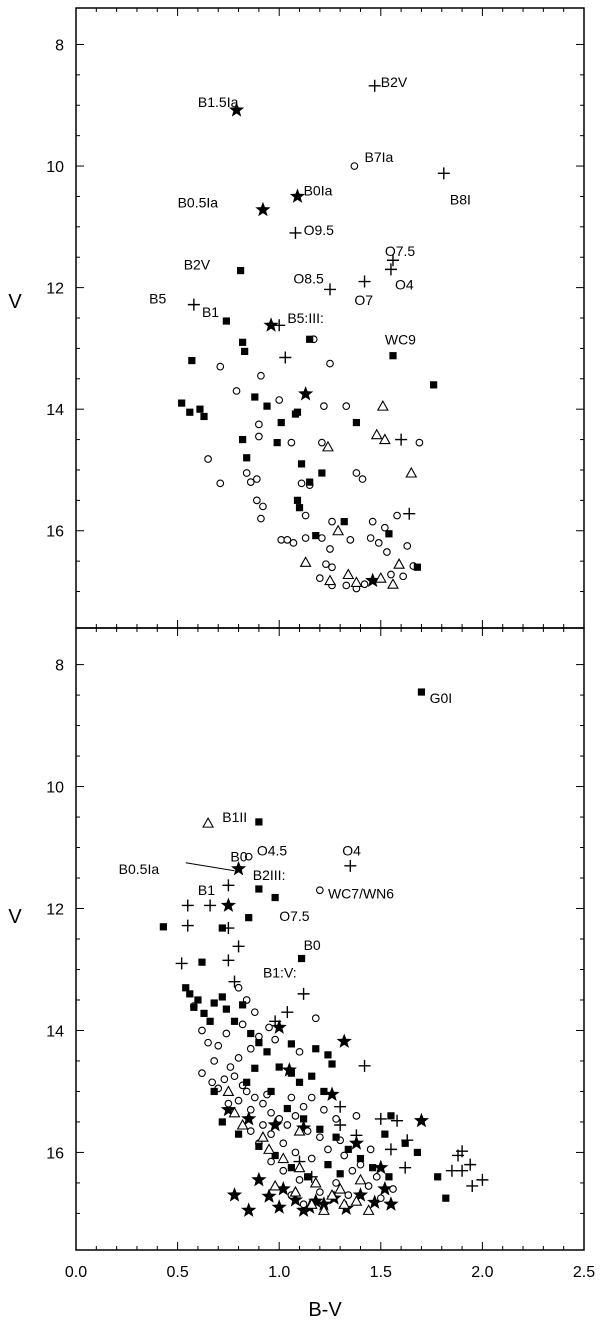 The height and width of the screenshot is (1322, 600). I want to click on top-y-axis-title: V, so click(15, 302).